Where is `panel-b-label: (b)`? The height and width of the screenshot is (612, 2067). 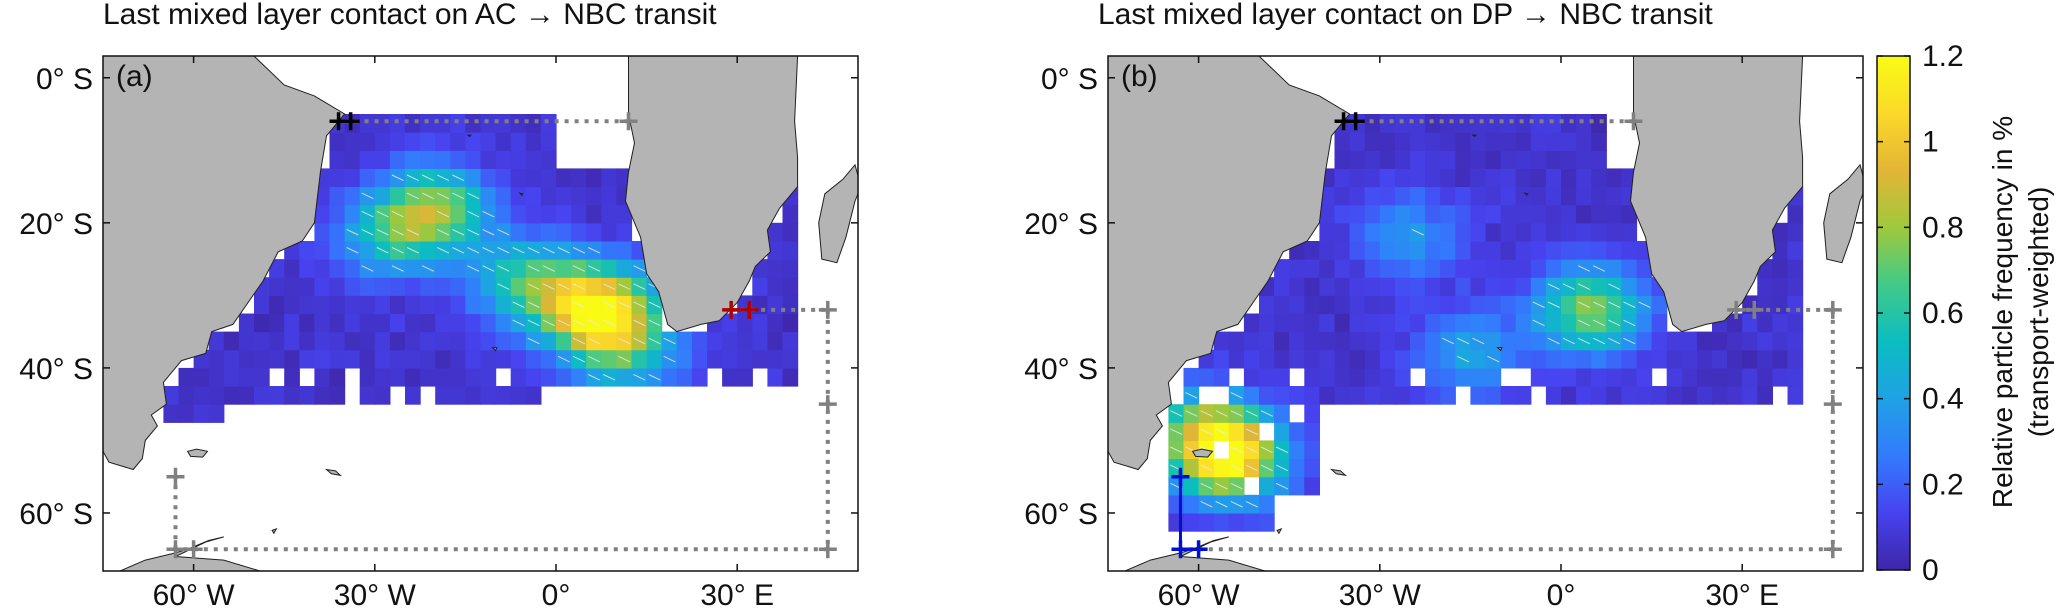 panel-b-label: (b) is located at coordinates (1139, 76).